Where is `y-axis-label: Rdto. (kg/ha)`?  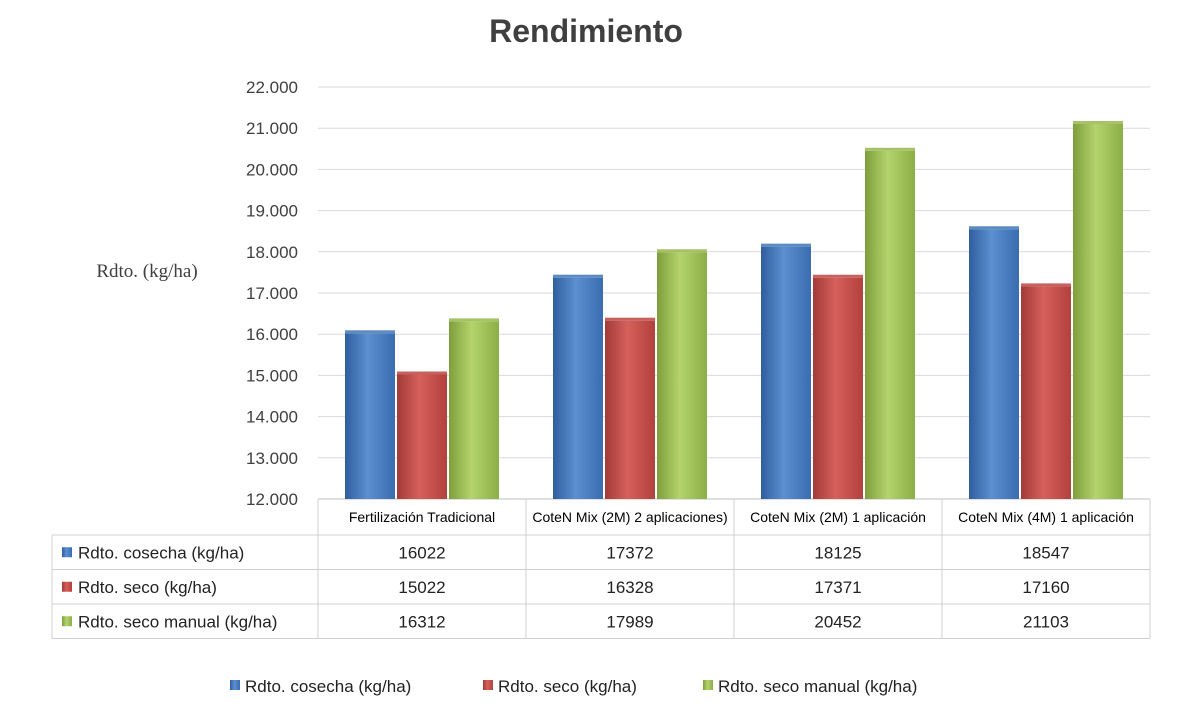
y-axis-label: Rdto. (kg/ha) is located at coordinates (146, 271).